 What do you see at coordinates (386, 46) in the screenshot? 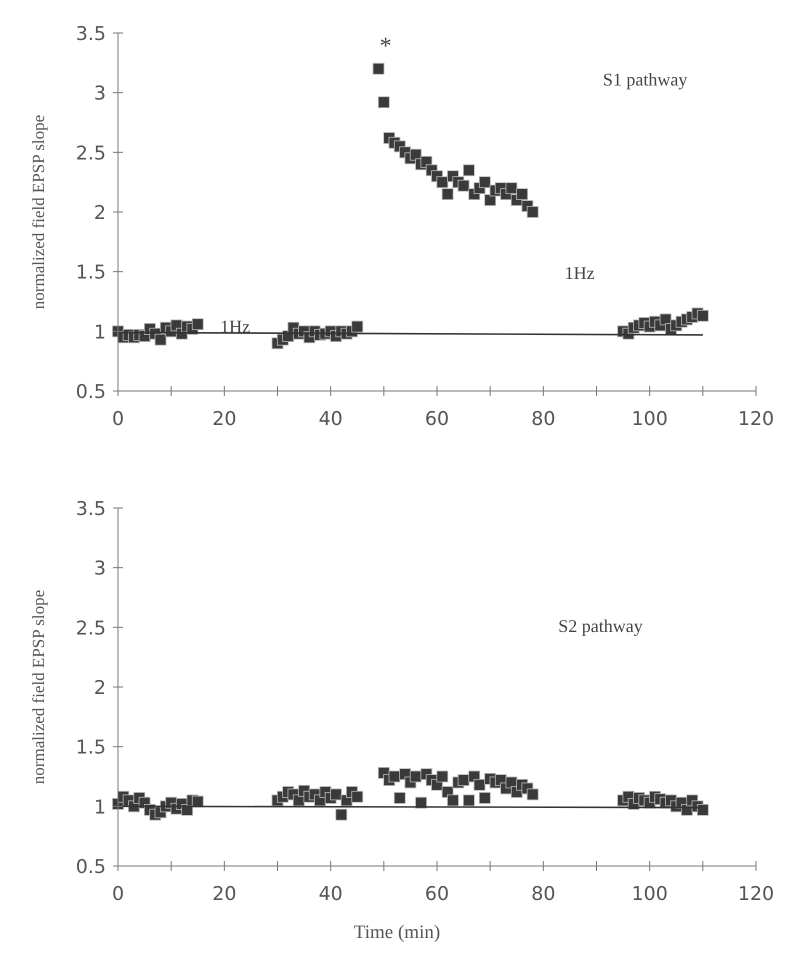
I see `annotation: *` at bounding box center [386, 46].